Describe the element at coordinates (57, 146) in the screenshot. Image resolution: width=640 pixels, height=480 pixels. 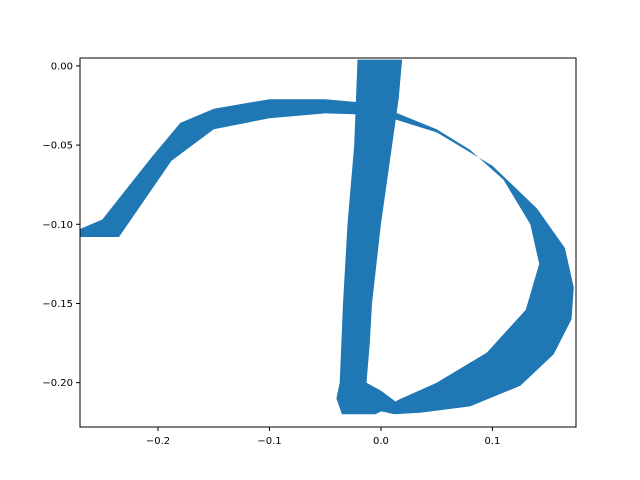
I see `y-tick-label: −0.05` at that location.